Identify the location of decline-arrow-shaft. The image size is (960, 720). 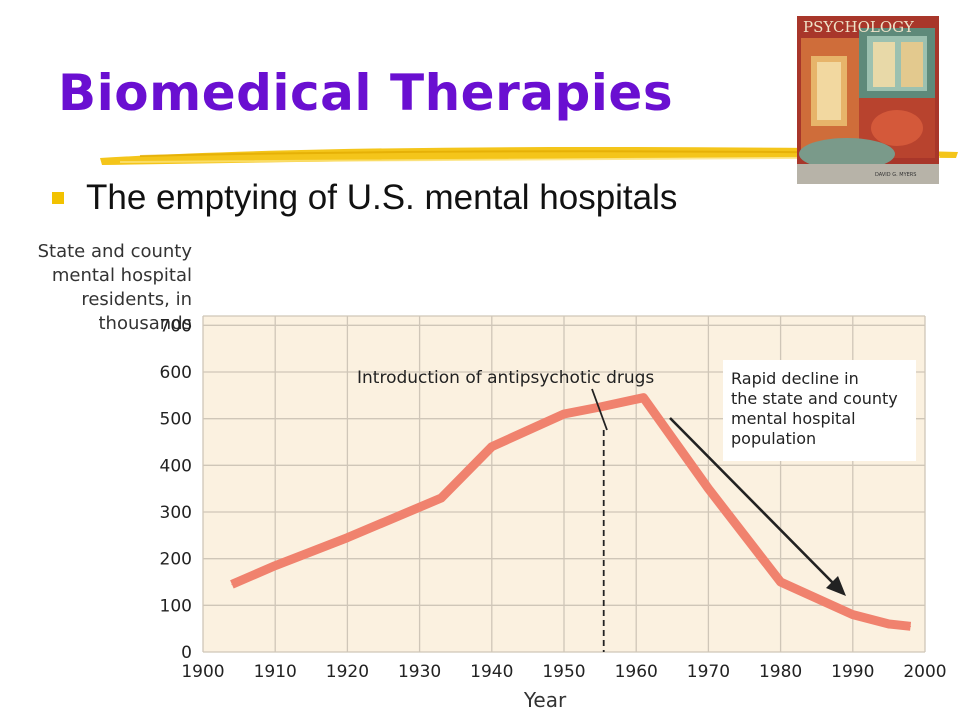
(752, 501).